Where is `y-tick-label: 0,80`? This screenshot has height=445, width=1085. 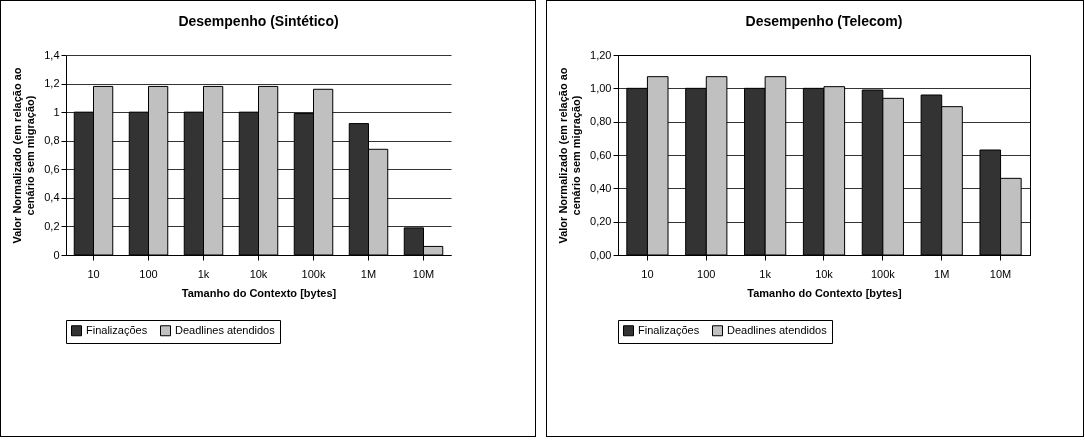 y-tick-label: 0,80 is located at coordinates (601, 121).